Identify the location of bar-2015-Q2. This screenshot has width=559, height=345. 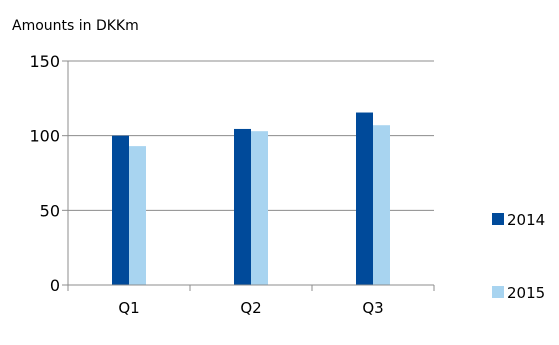
(259, 208).